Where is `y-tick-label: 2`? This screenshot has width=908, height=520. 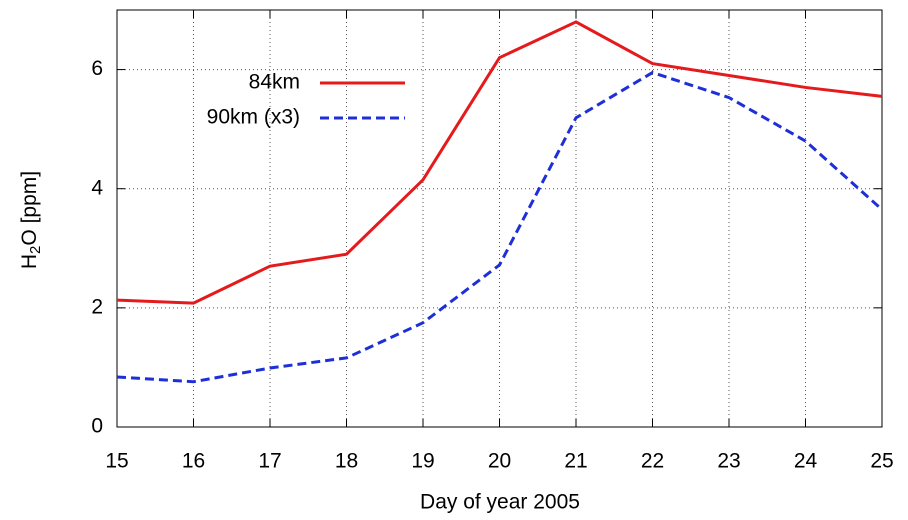 y-tick-label: 2 is located at coordinates (97, 306).